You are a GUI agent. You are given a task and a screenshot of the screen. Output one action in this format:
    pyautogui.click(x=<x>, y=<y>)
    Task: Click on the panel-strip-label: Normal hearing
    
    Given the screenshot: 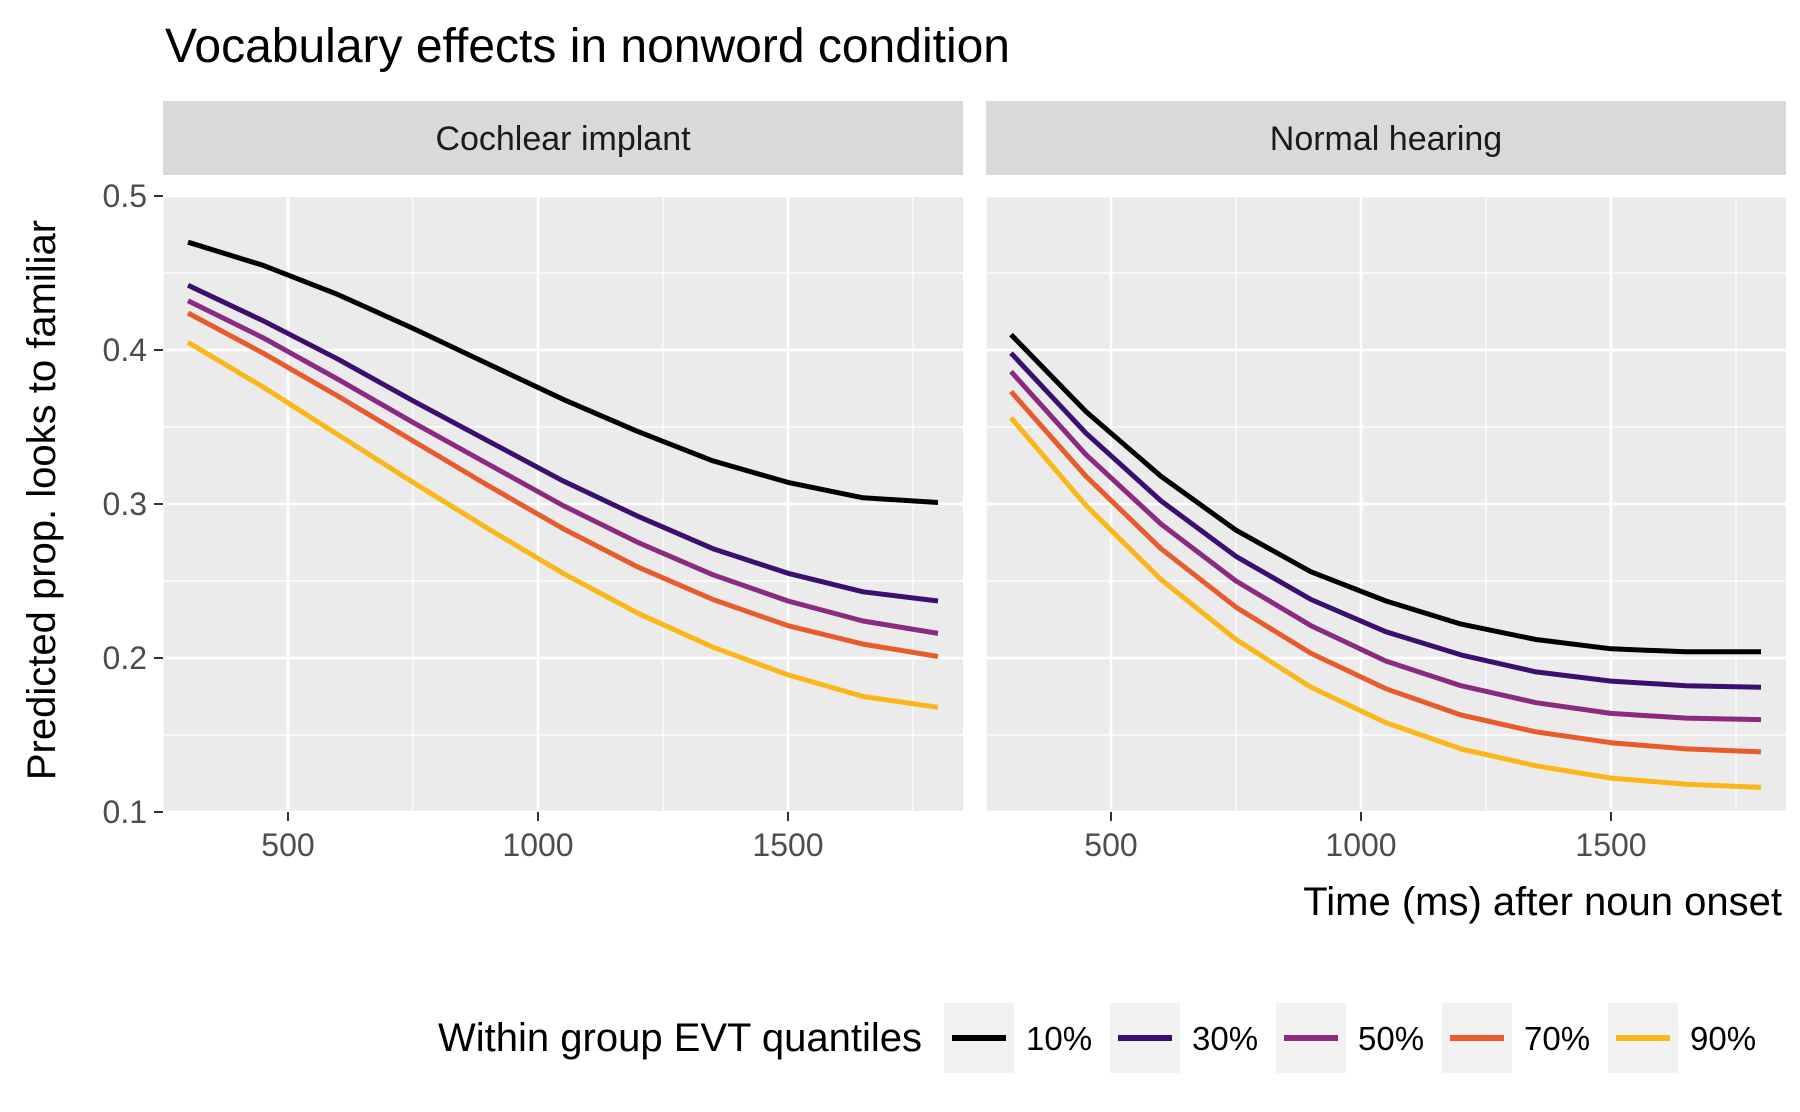 What is the action you would take?
    pyautogui.click(x=1386, y=139)
    